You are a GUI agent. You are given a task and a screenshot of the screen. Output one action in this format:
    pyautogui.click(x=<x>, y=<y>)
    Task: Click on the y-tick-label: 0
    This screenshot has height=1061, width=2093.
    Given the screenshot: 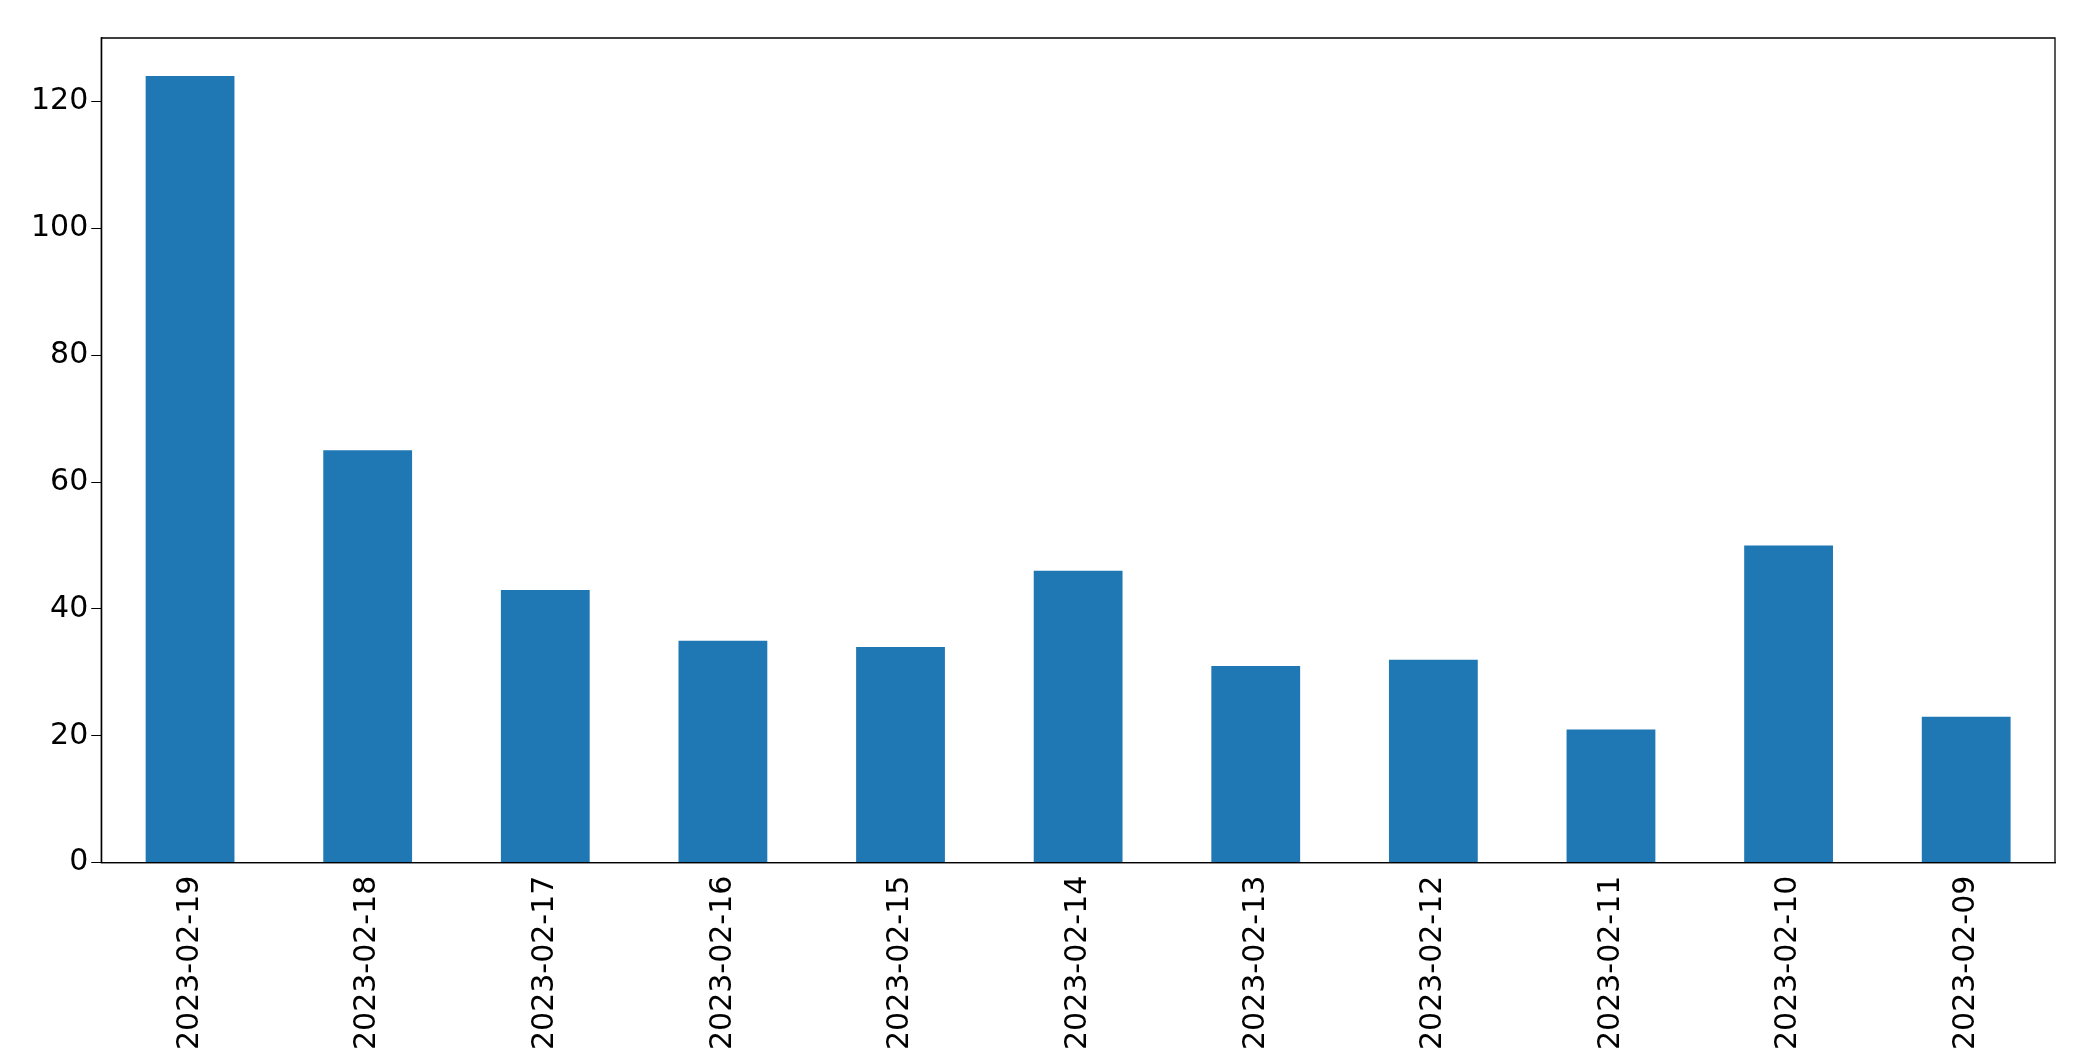 What is the action you would take?
    pyautogui.click(x=79, y=860)
    